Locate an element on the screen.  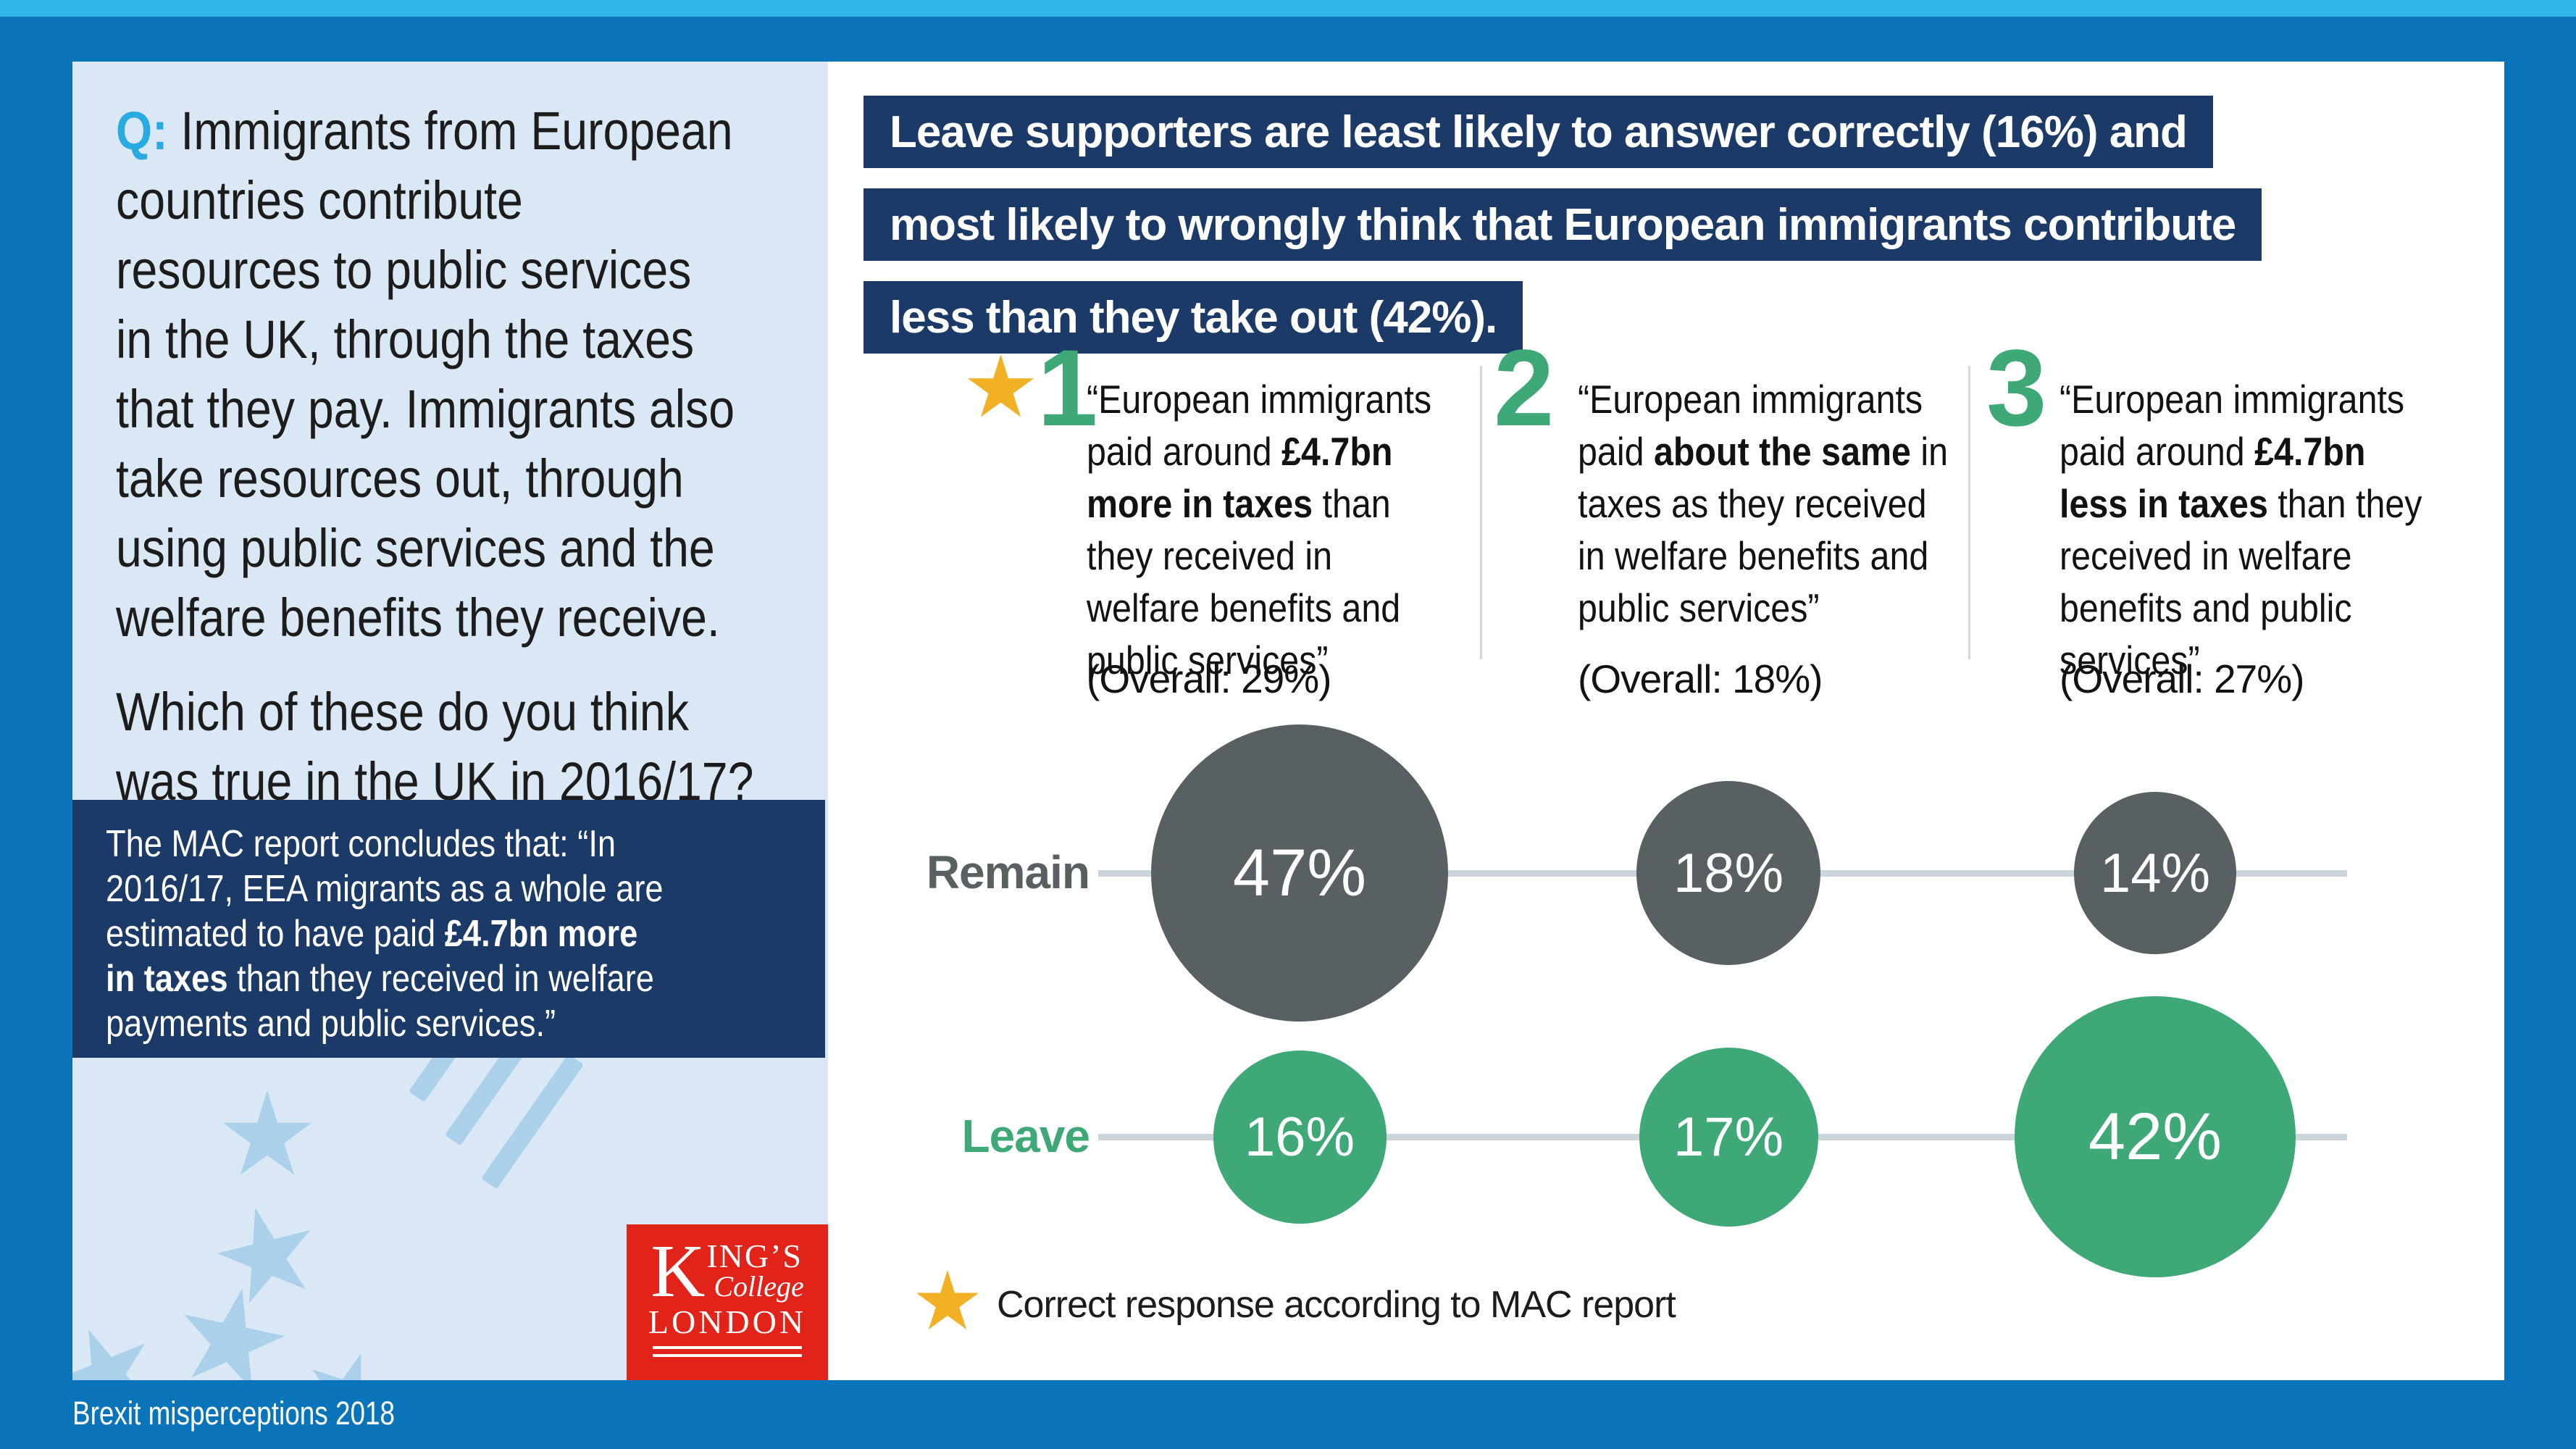
headline-line-3-text: less than they take out (42%). is located at coordinates (1193, 318).